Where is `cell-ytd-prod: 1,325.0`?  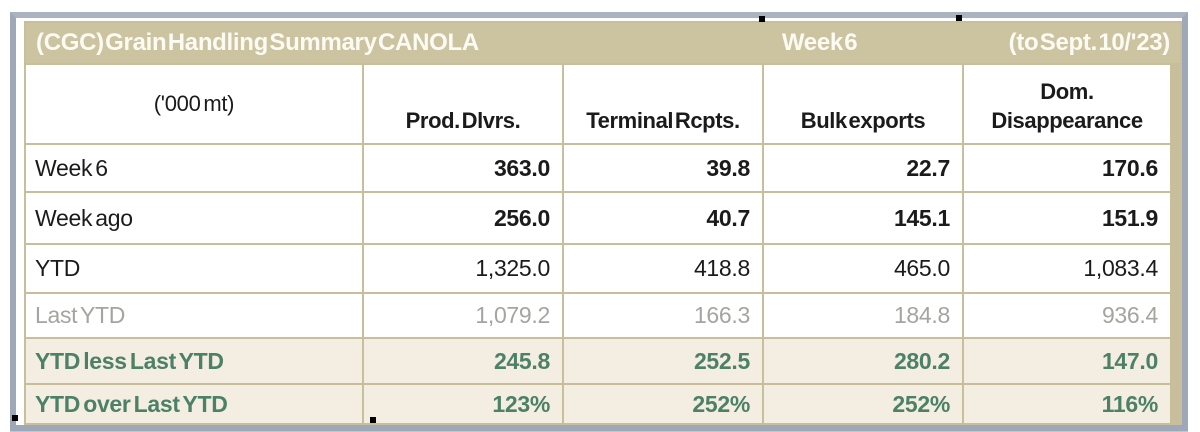 cell-ytd-prod: 1,325.0 is located at coordinates (463, 268).